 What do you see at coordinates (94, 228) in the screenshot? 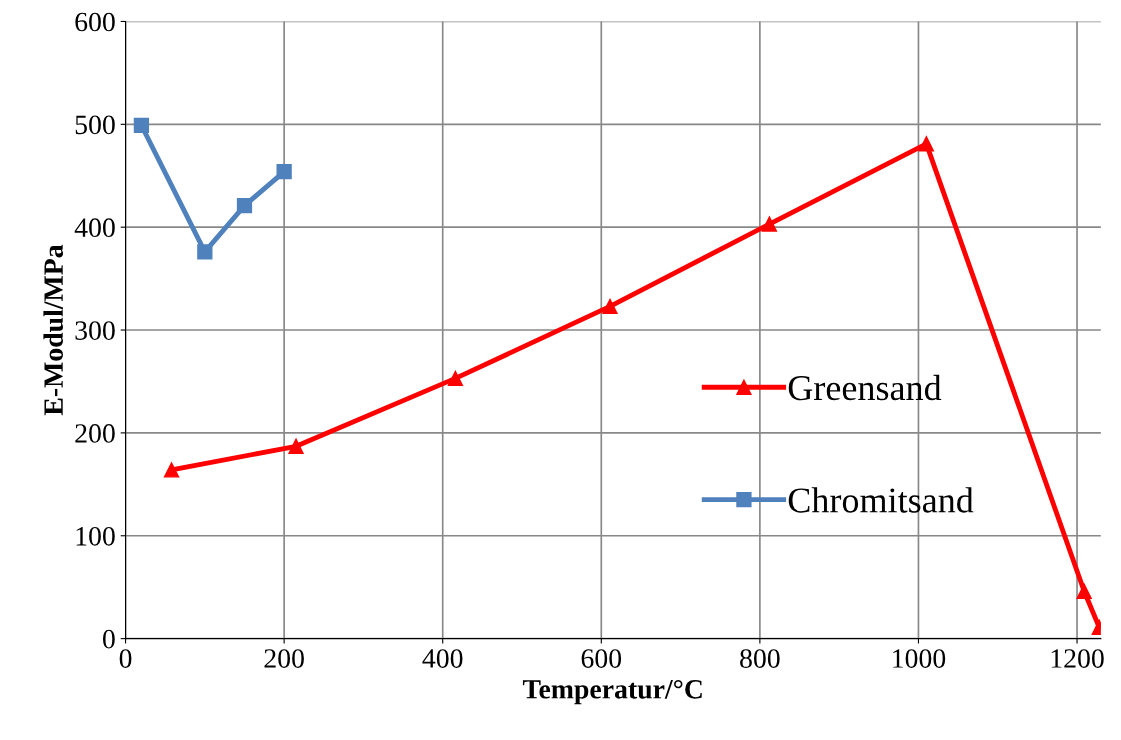
I see `y-tick-label: 400` at bounding box center [94, 228].